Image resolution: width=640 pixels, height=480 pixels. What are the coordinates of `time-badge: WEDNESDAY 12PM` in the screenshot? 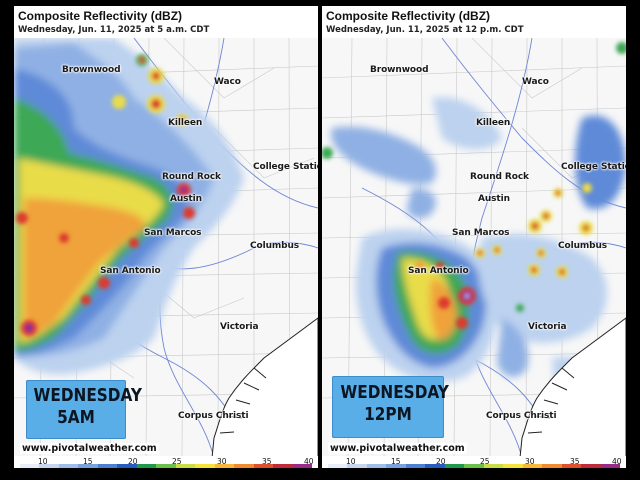 It's located at (390, 407).